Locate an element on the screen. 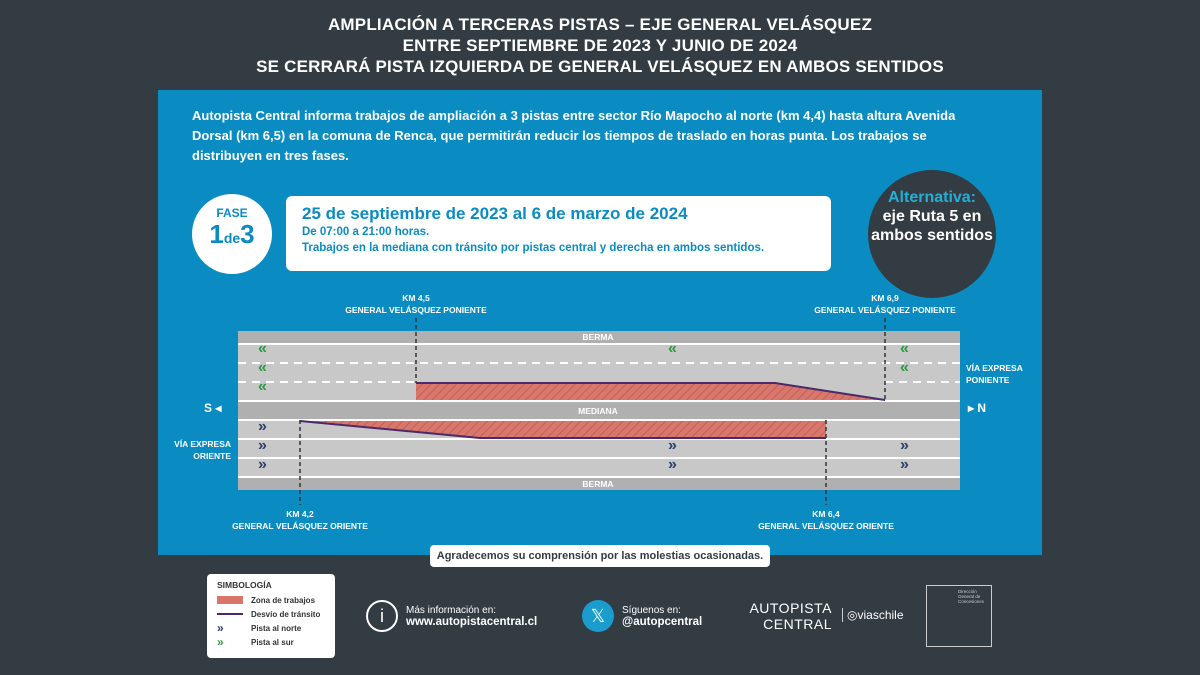 This screenshot has height=675, width=1200. berma-top is located at coordinates (599, 337).